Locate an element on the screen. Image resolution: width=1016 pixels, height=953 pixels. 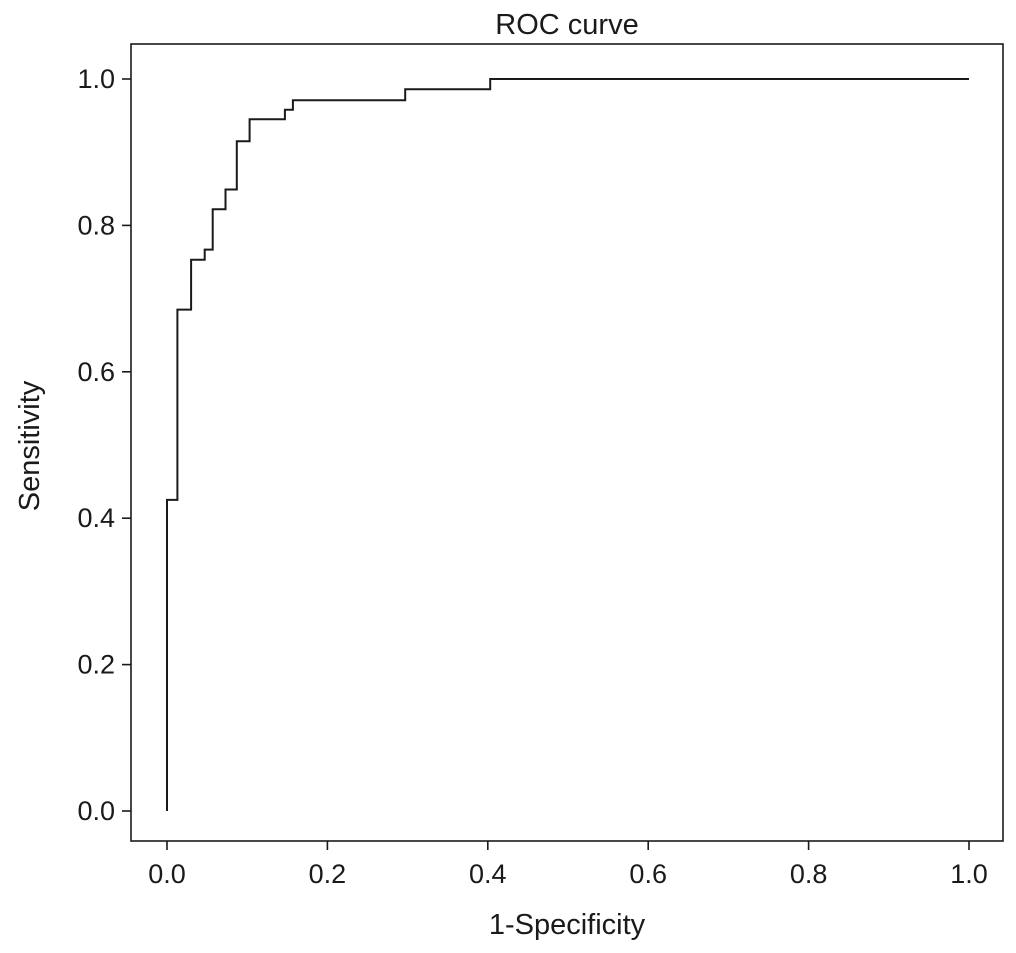
x-tick-label: 0.0 is located at coordinates (167, 874).